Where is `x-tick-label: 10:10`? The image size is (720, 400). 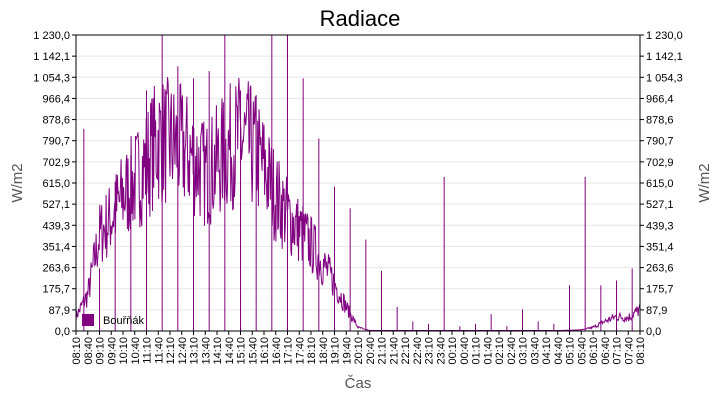
x-tick-label: 10:10 is located at coordinates (124, 351).